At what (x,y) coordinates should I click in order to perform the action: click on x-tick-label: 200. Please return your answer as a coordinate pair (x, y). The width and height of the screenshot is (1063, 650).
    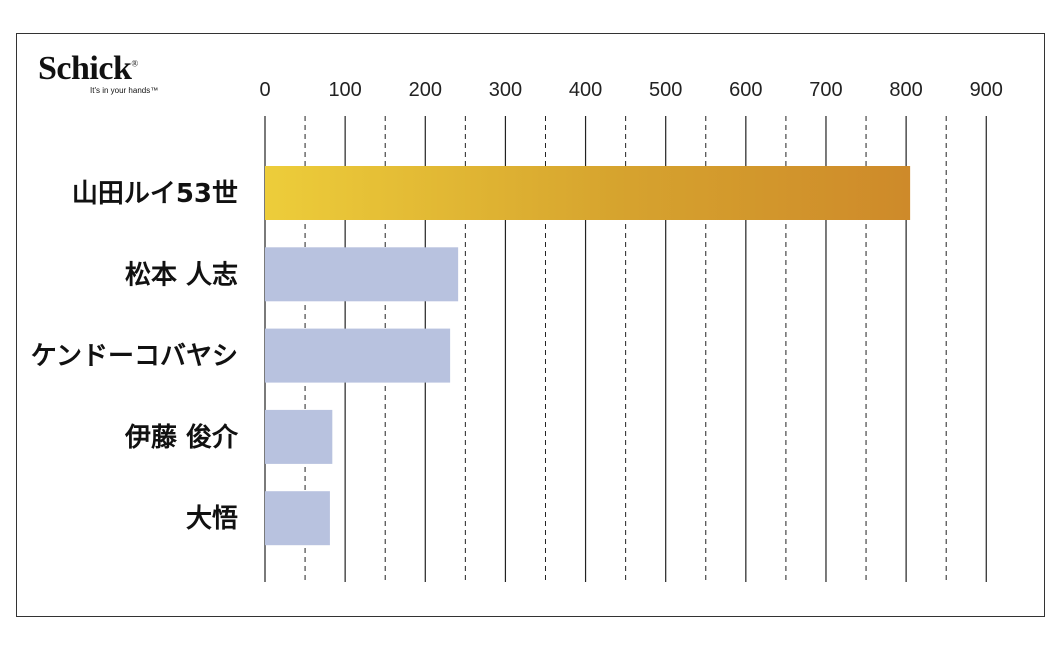
    Looking at the image, I should click on (425, 90).